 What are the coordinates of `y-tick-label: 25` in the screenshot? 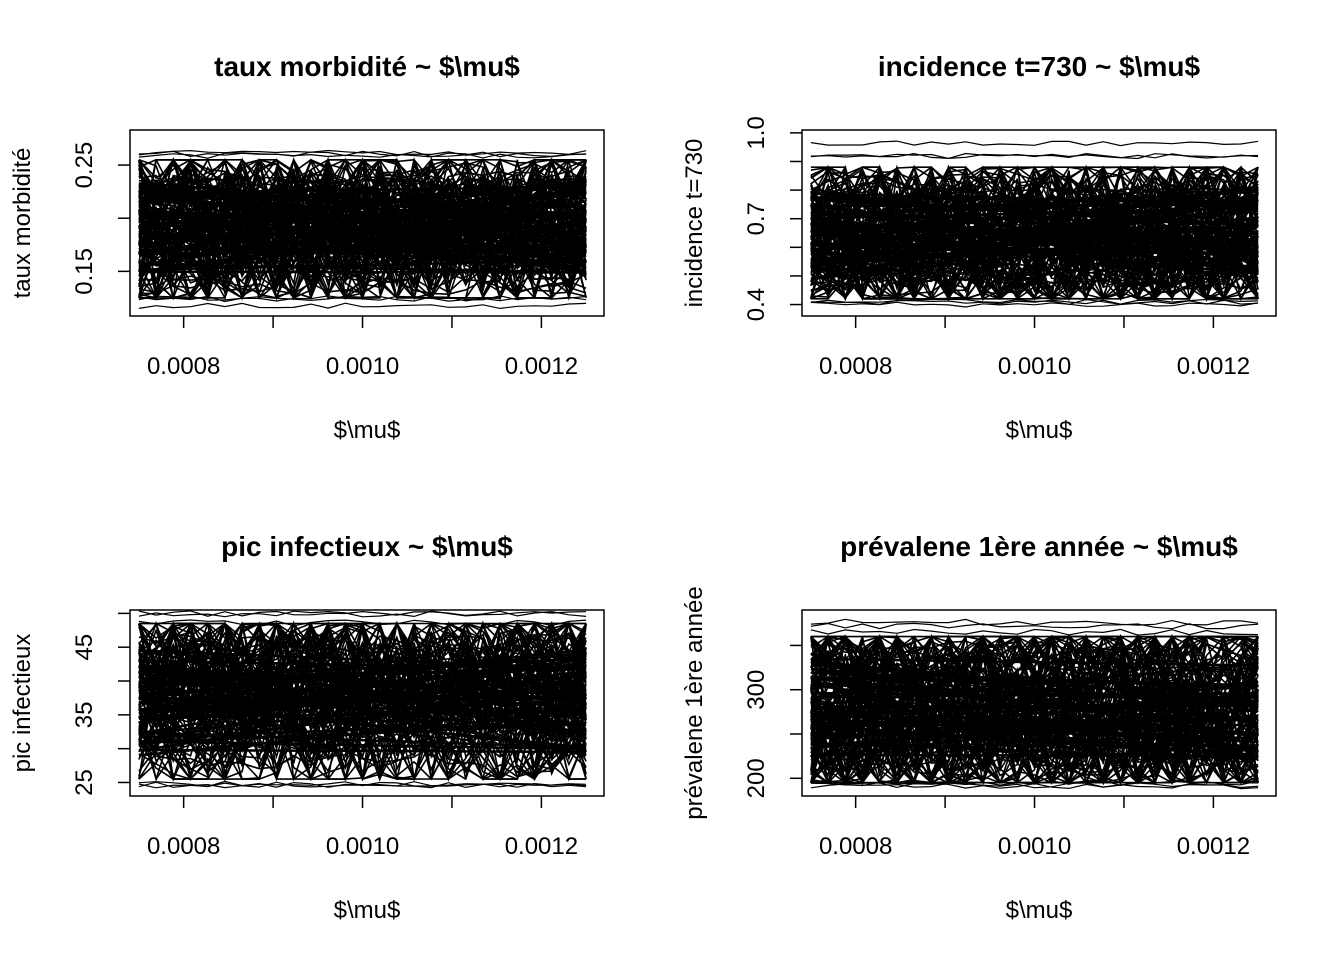 It's located at (84, 782).